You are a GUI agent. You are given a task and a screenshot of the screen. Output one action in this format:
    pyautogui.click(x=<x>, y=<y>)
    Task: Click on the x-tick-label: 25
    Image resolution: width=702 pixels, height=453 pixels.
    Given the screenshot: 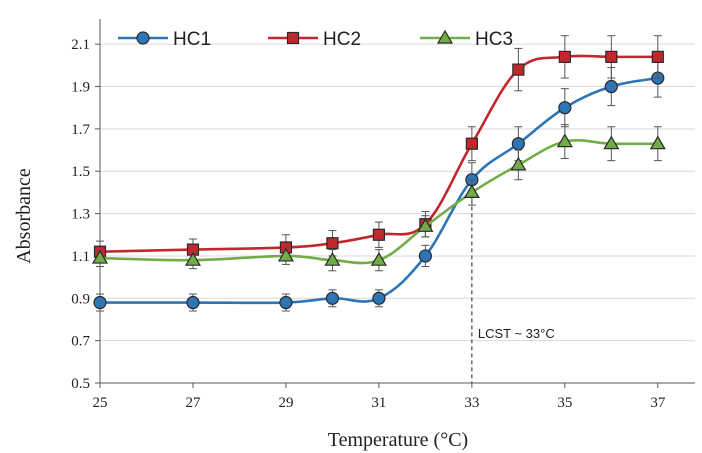 What is the action you would take?
    pyautogui.click(x=100, y=403)
    